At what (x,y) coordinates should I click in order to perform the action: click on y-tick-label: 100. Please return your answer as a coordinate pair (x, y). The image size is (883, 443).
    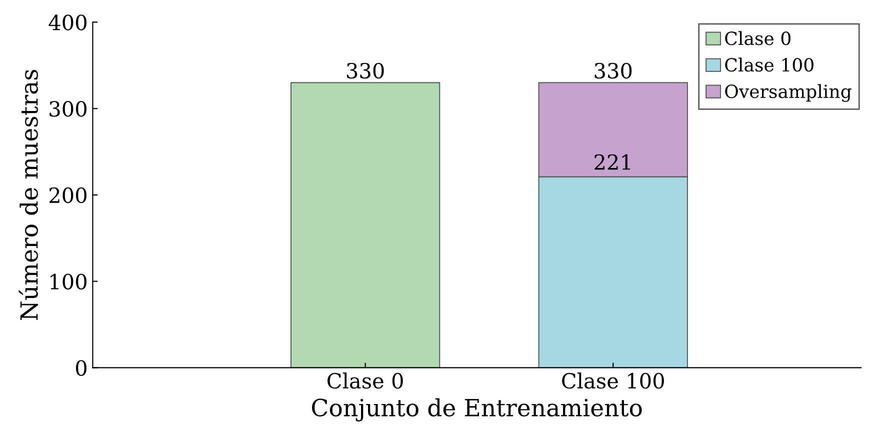
    Looking at the image, I should click on (68, 282).